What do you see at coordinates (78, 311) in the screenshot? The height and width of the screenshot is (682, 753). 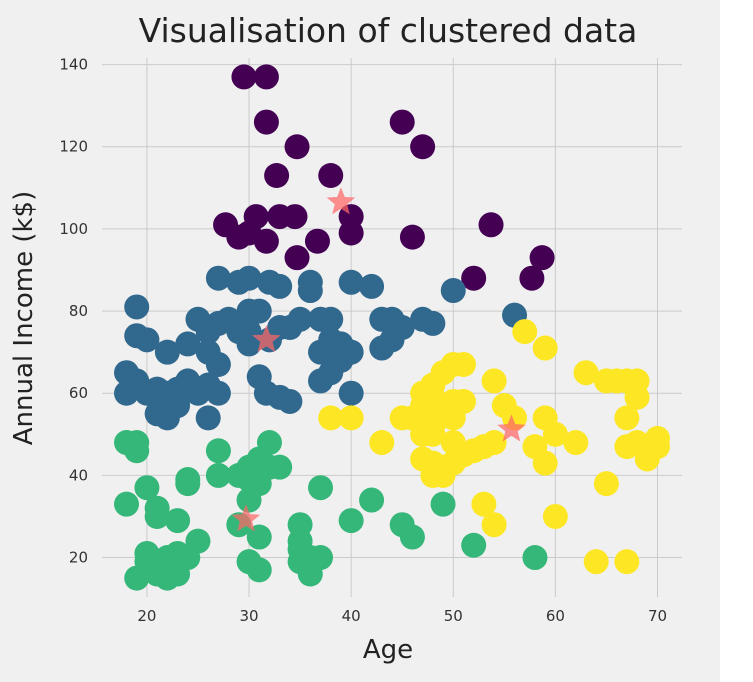 I see `y-tick-label: 80` at bounding box center [78, 311].